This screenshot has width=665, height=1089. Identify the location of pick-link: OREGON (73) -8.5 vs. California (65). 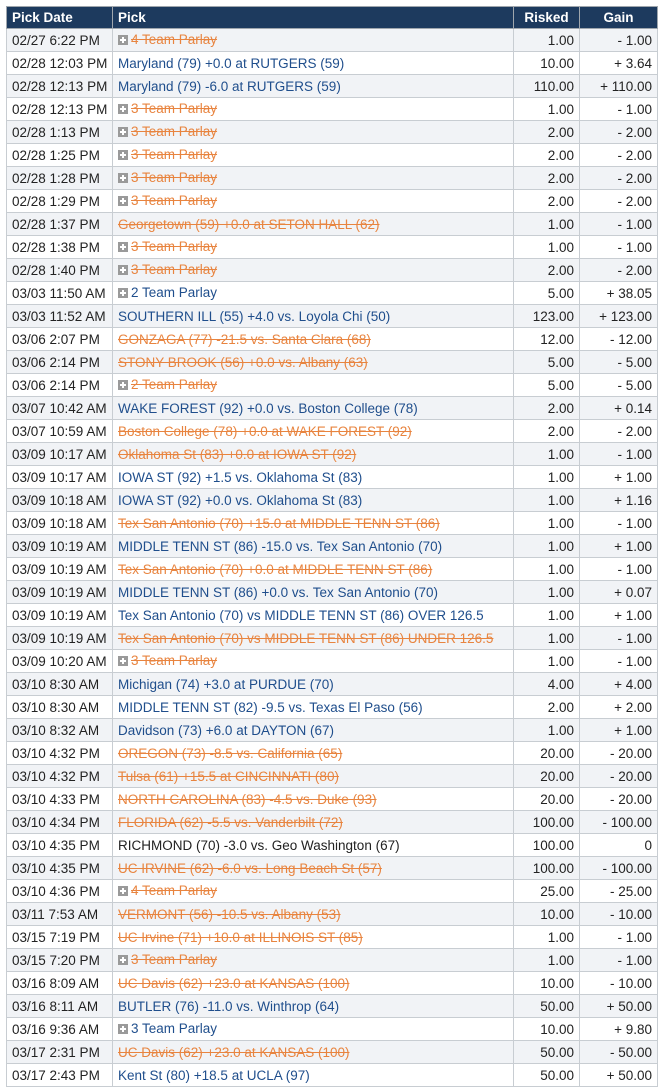
(230, 753).